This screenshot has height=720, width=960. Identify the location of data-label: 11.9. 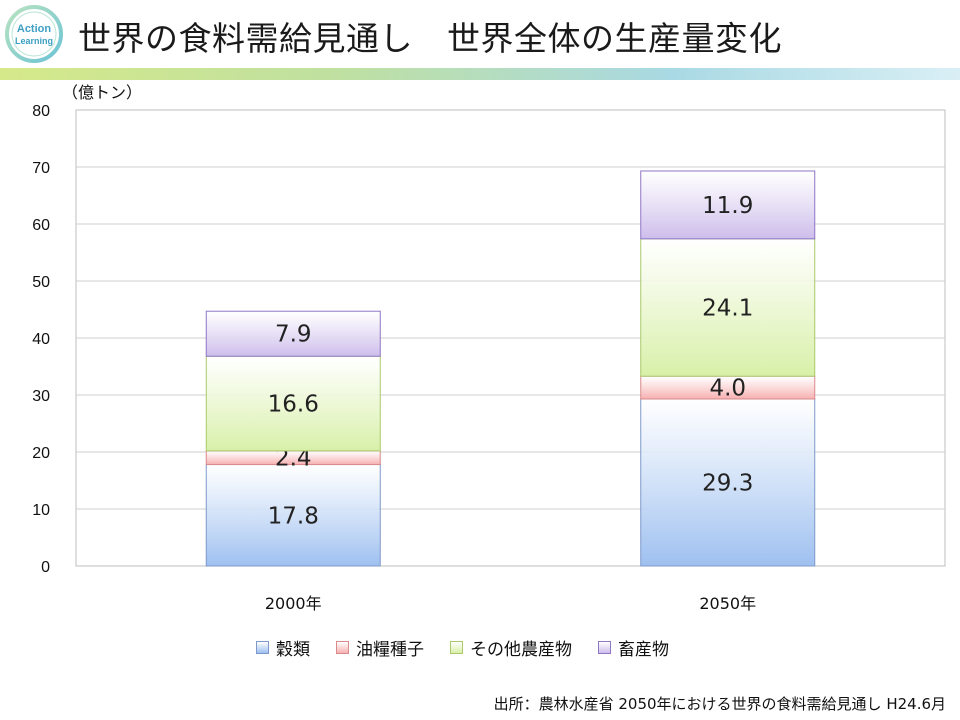
(727, 206).